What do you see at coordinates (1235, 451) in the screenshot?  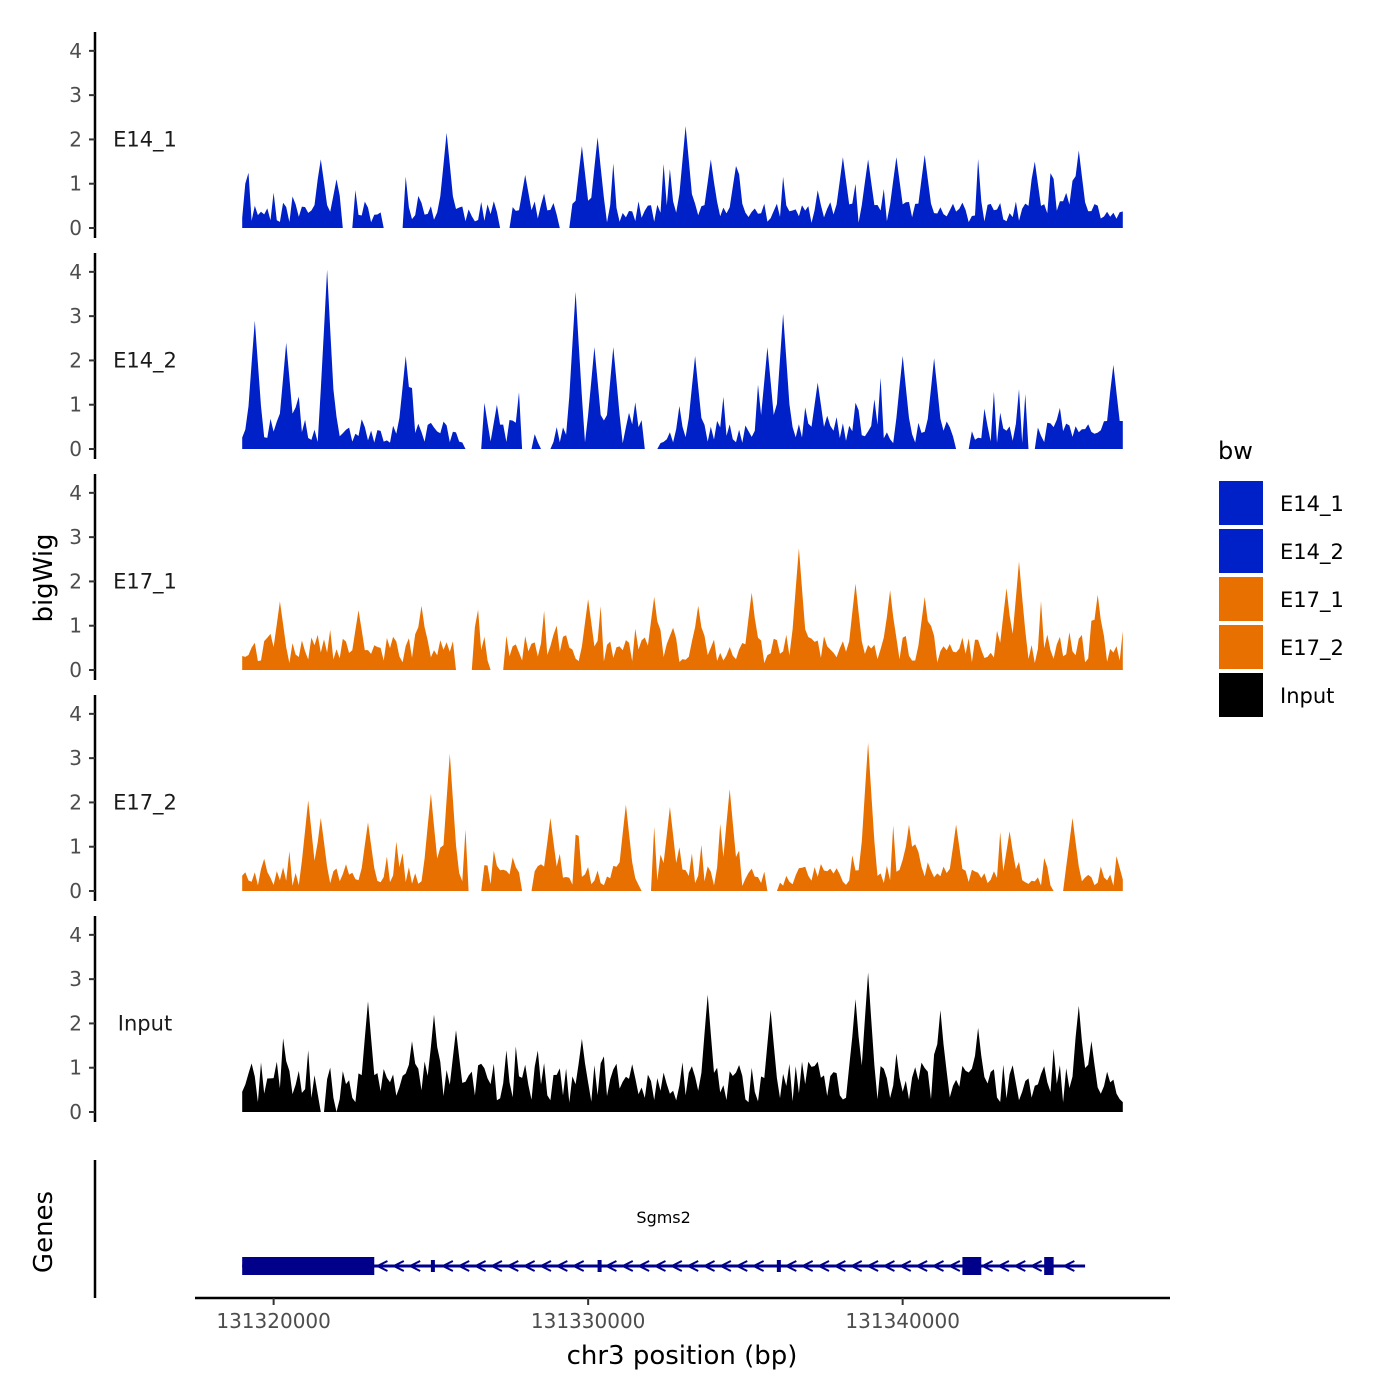 I see `legend-title: bw` at bounding box center [1235, 451].